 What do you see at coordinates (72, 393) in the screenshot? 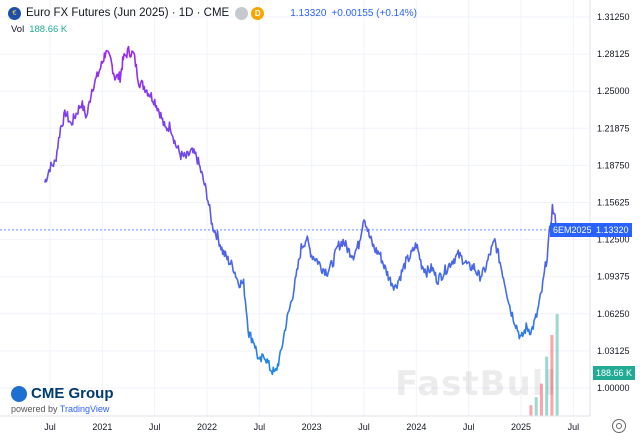
I see `cme-logo-text: CME Group` at bounding box center [72, 393].